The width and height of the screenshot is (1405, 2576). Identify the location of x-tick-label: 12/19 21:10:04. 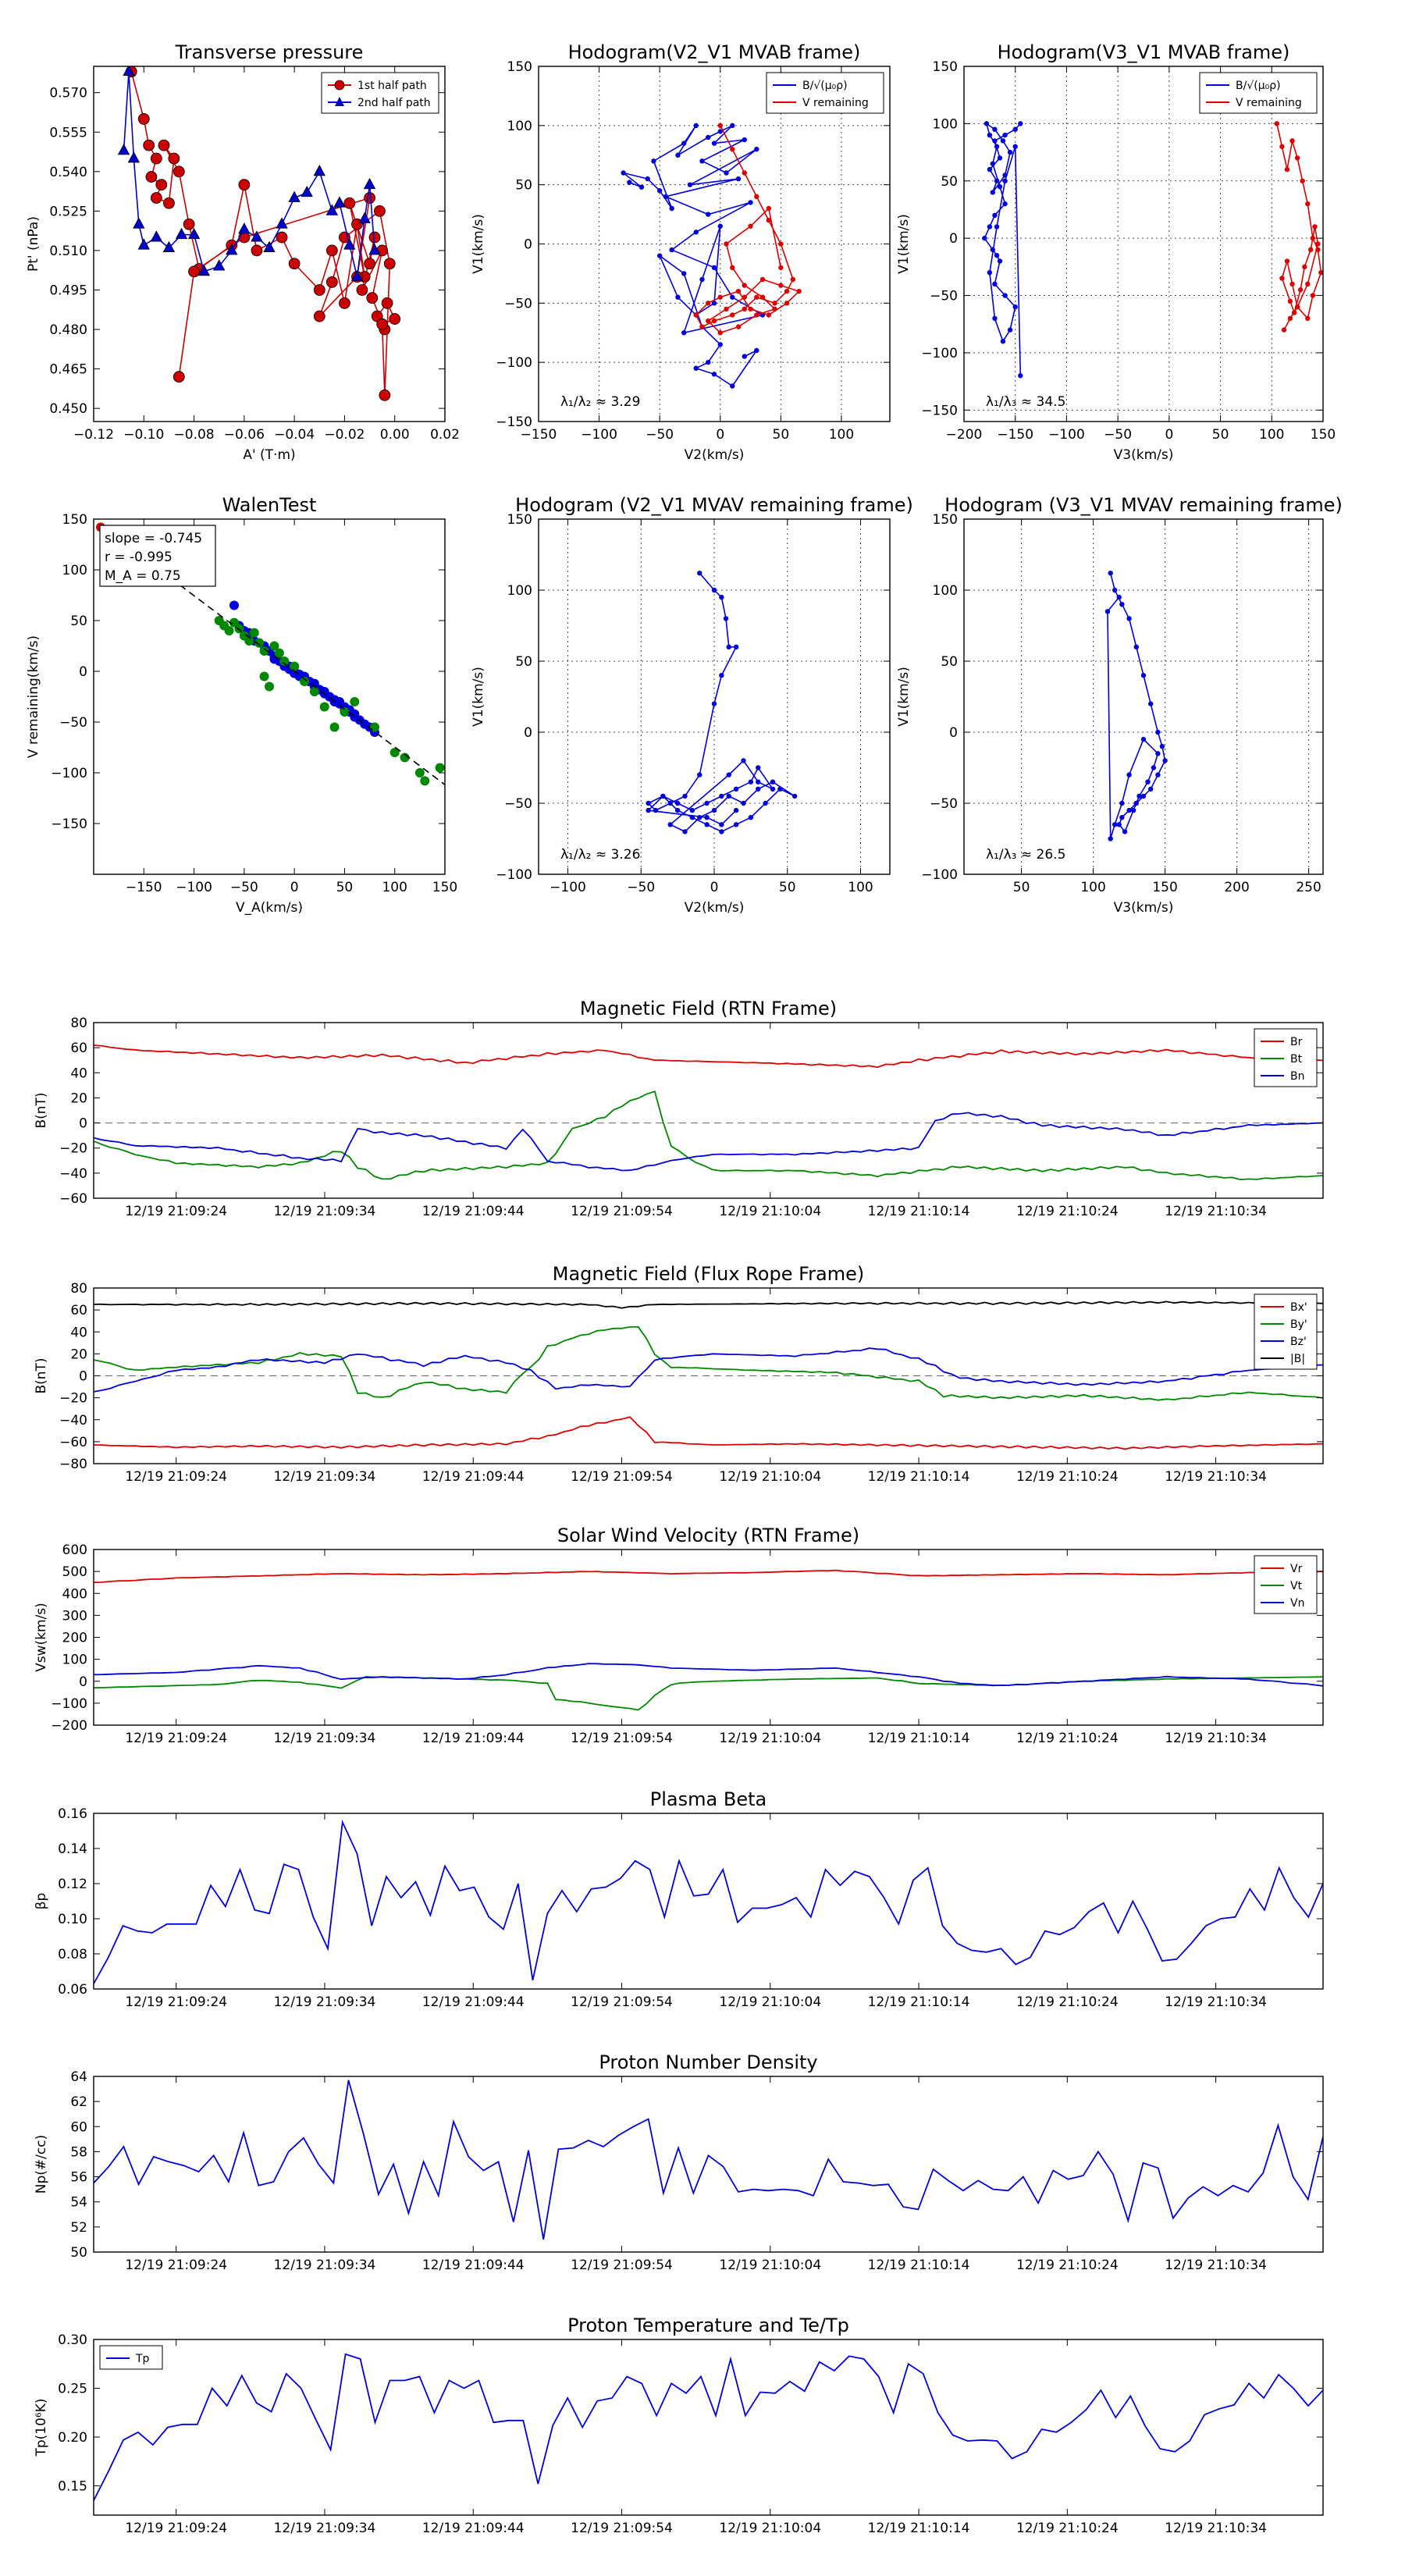
(770, 1738).